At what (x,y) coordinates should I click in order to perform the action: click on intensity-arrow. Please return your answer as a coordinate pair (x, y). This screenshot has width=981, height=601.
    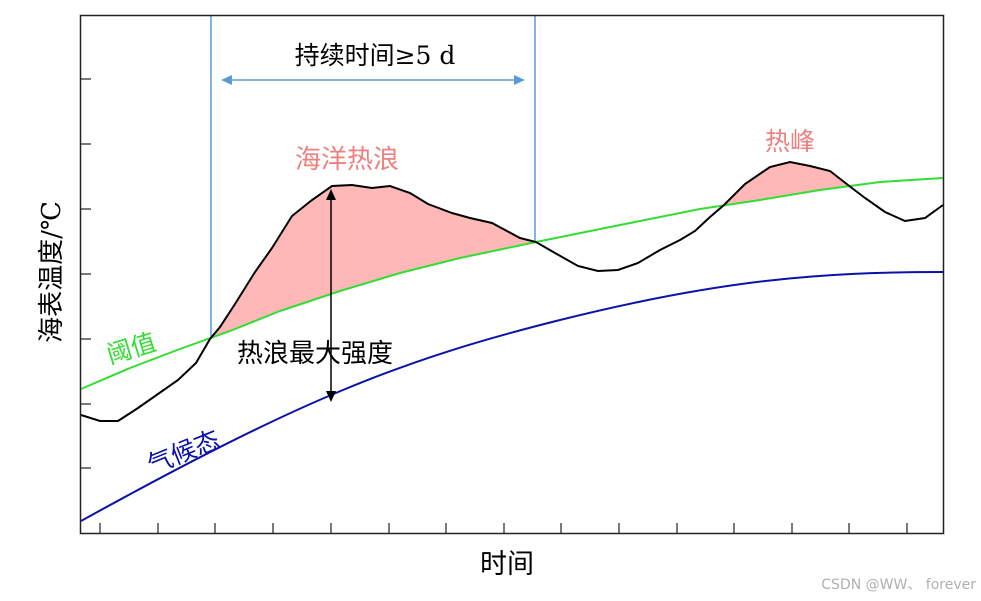
    Looking at the image, I should click on (331, 295).